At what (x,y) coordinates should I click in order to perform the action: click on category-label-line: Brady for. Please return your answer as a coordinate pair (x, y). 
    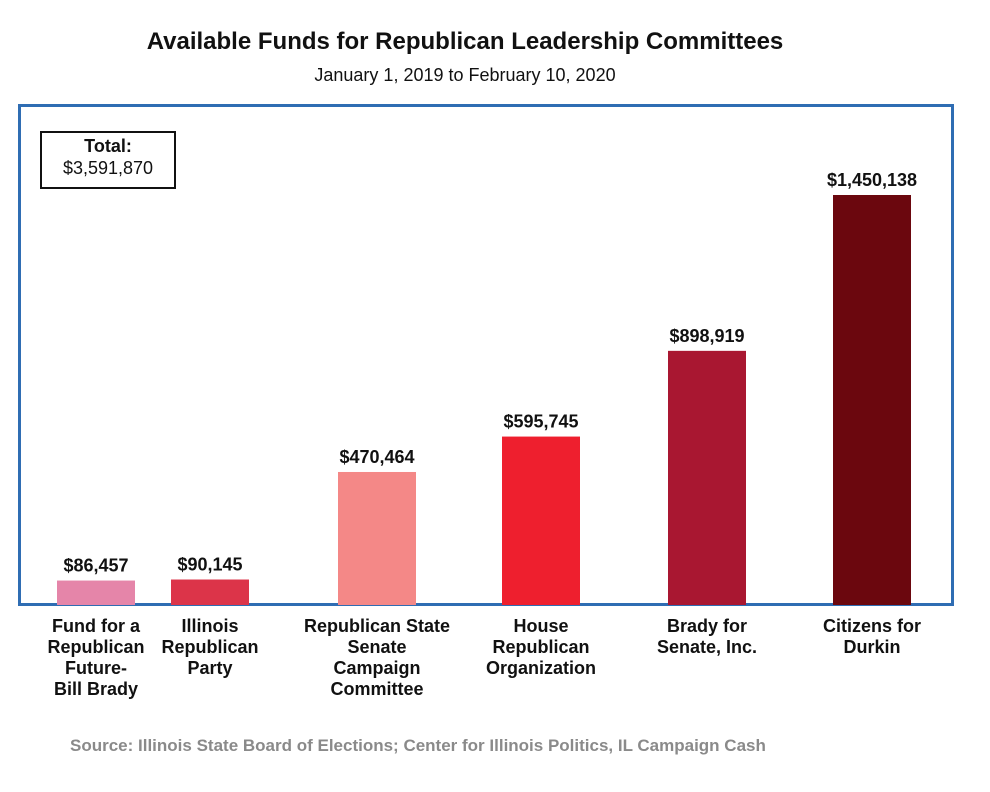
    Looking at the image, I should click on (706, 626).